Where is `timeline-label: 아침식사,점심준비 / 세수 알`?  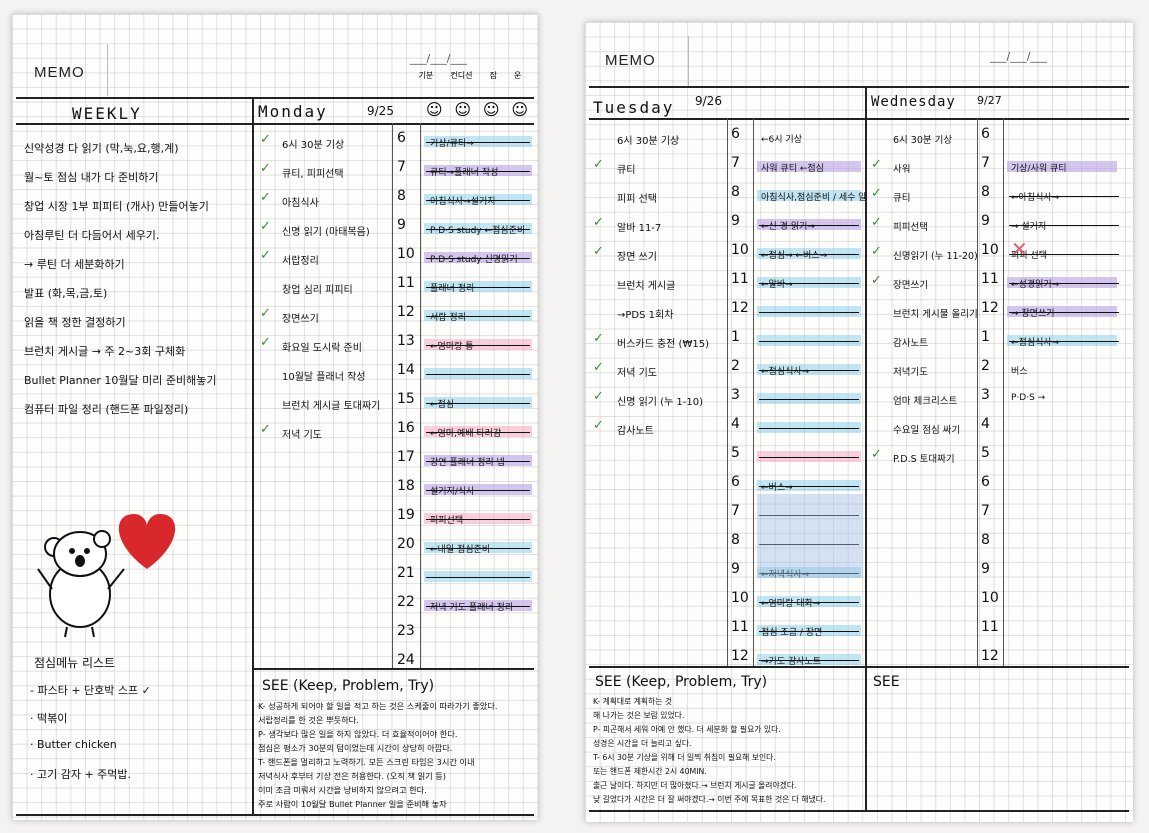
timeline-label: 아침식사,점심준비 / 세수 알 is located at coordinates (814, 198).